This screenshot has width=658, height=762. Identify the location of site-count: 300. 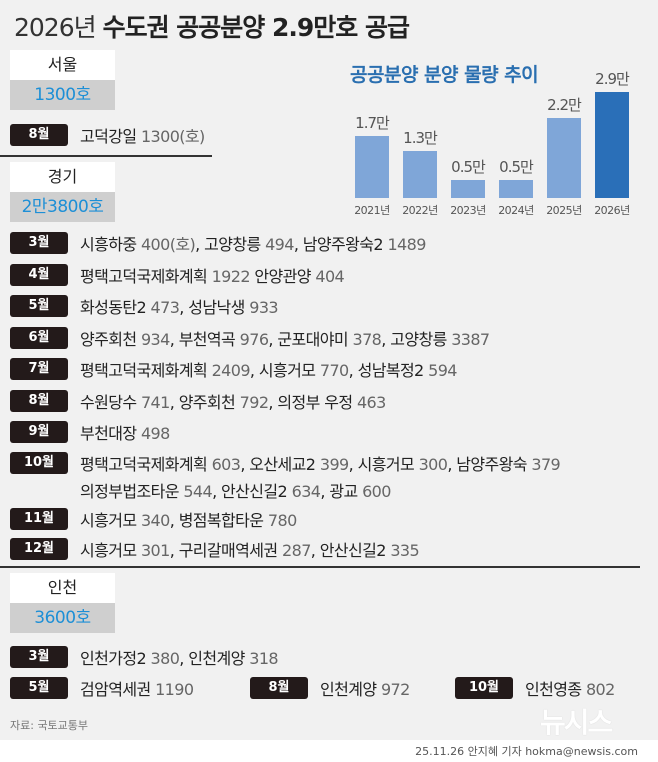
(433, 464).